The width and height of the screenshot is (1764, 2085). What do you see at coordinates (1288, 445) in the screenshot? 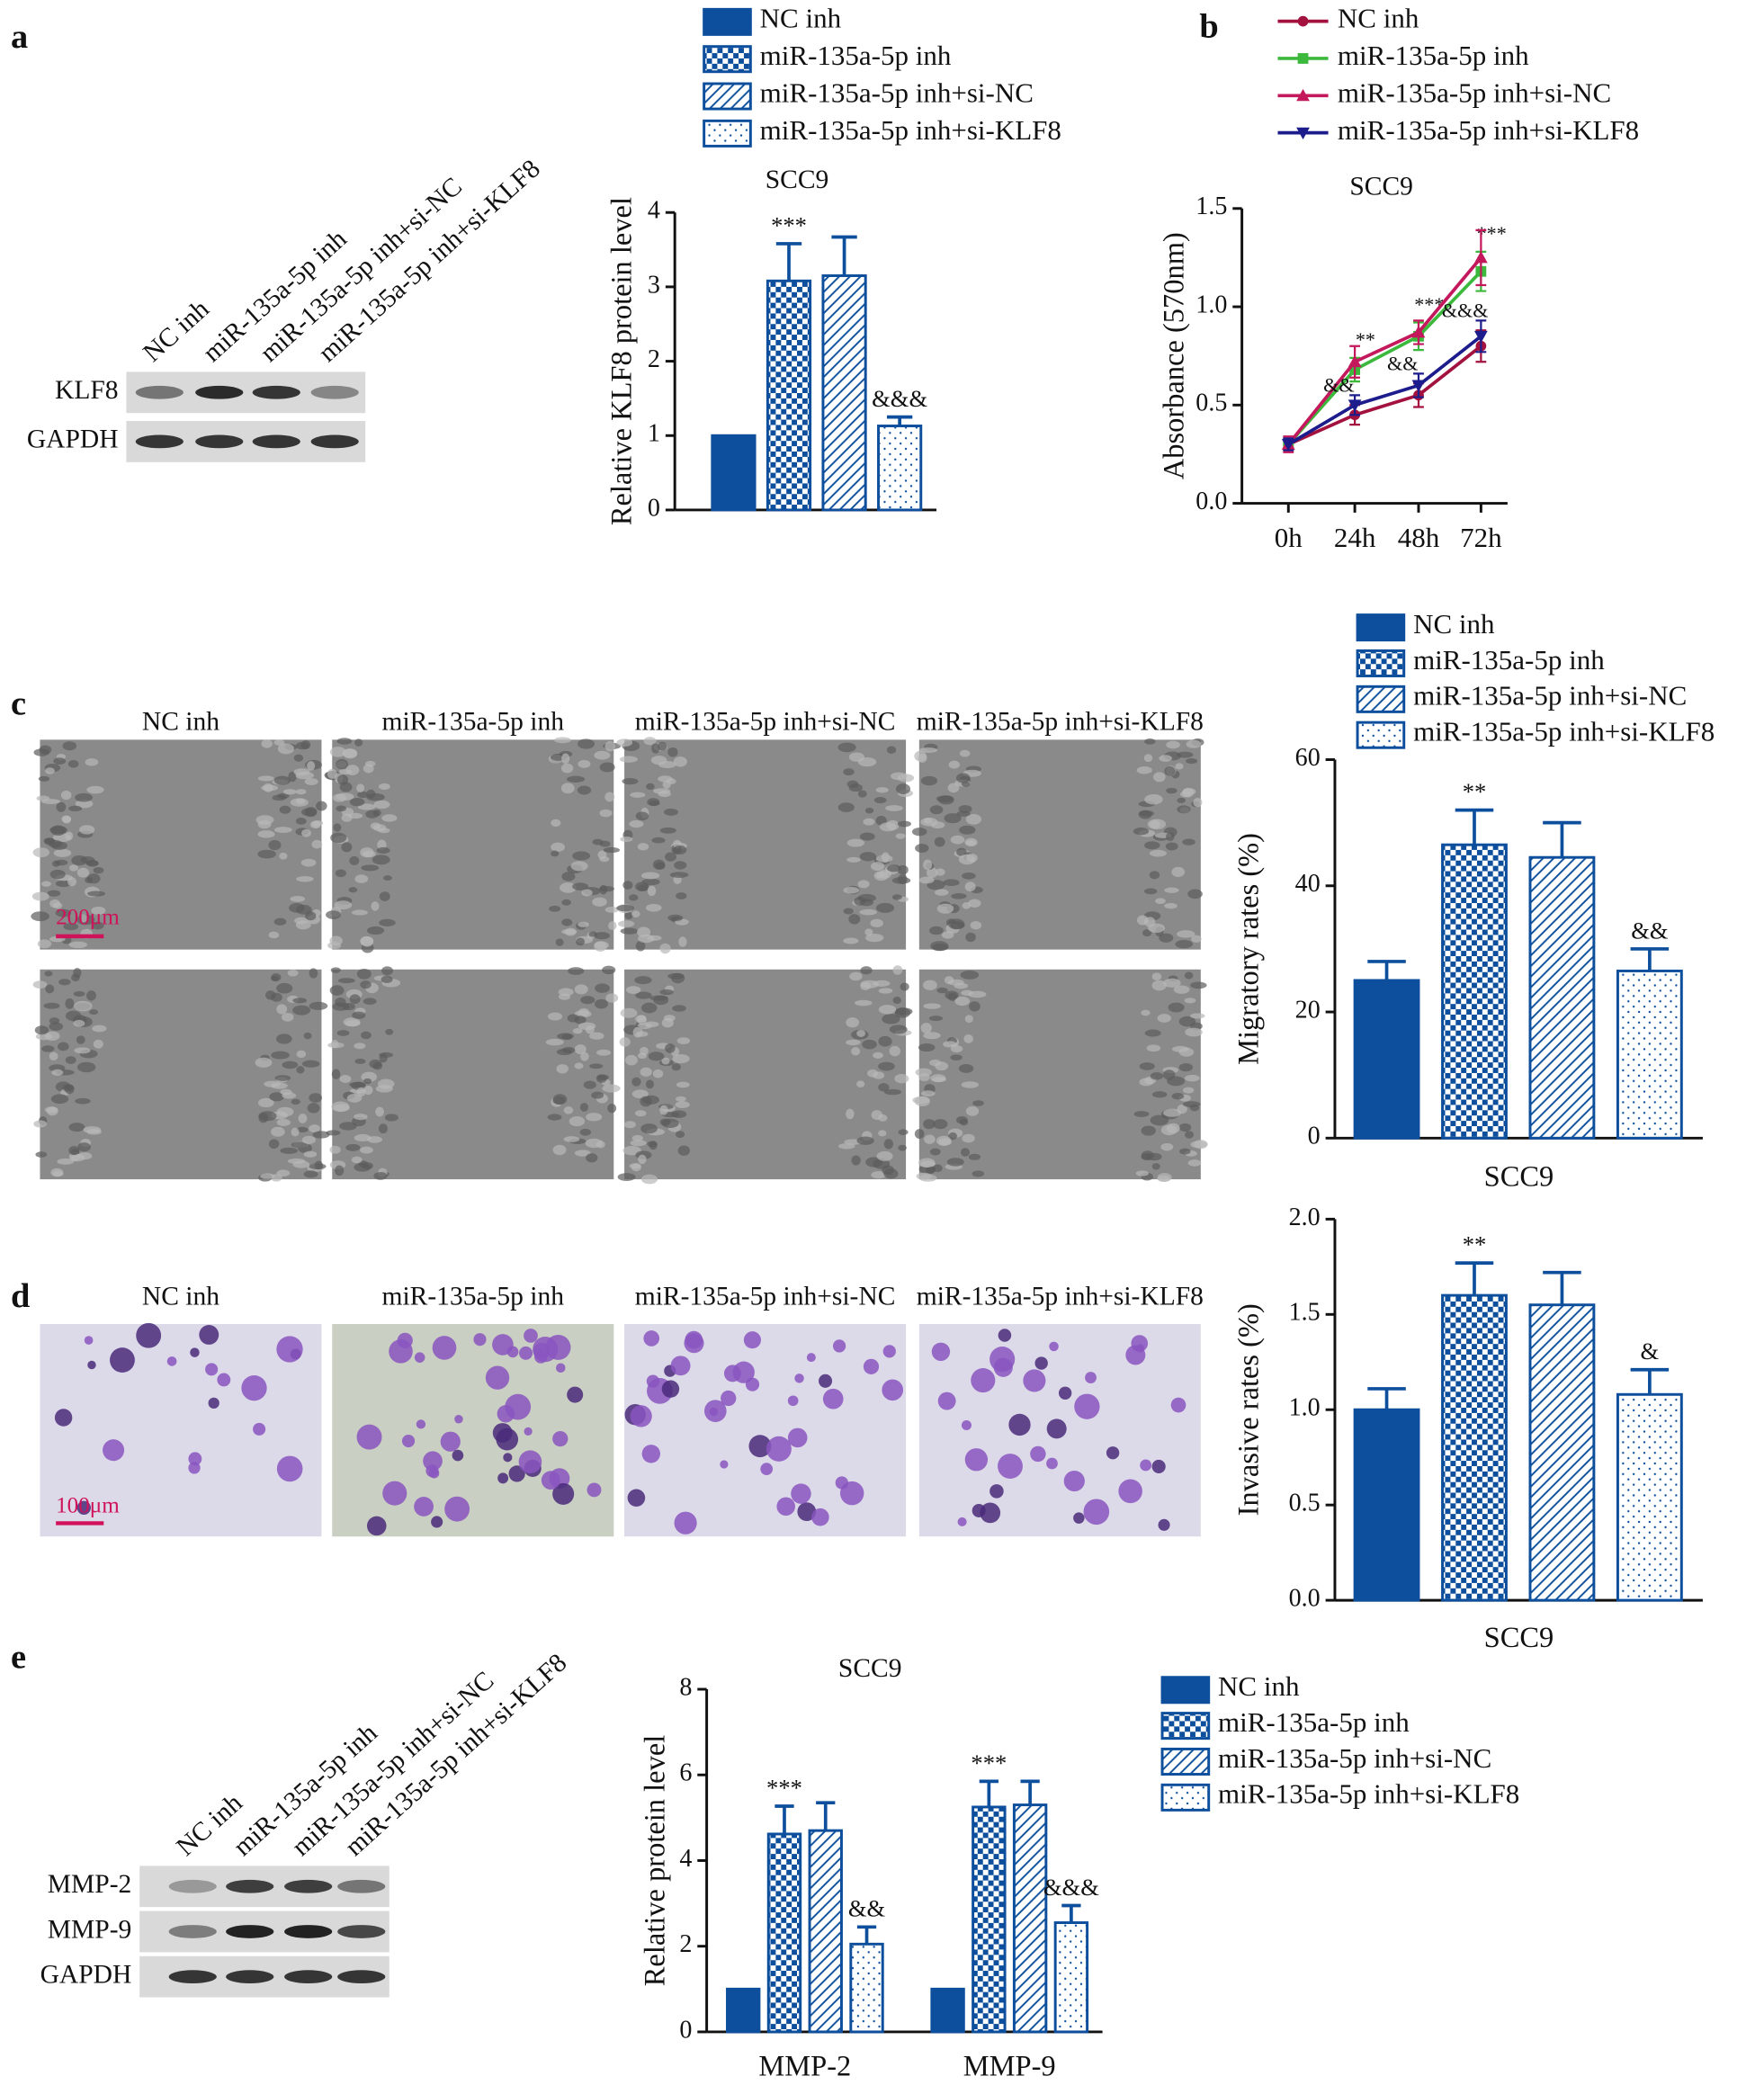
I see `point` at bounding box center [1288, 445].